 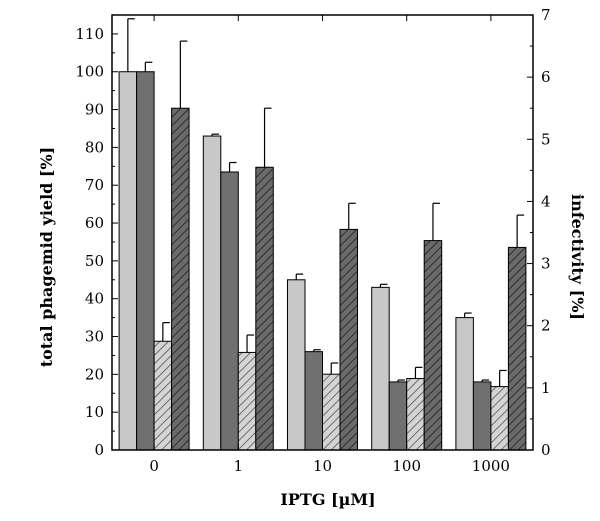 What do you see at coordinates (406, 466) in the screenshot?
I see `x-tick-label: 100` at bounding box center [406, 466].